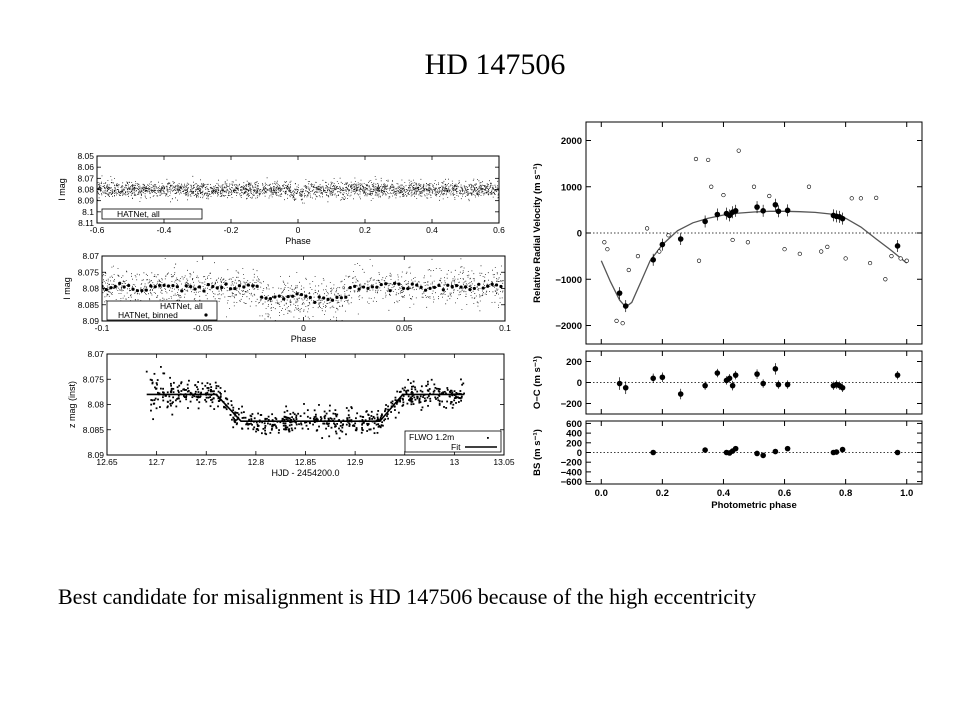 The image size is (960, 720). Describe the element at coordinates (152, 214) in the screenshot. I see `legend: HATNet, all` at that location.